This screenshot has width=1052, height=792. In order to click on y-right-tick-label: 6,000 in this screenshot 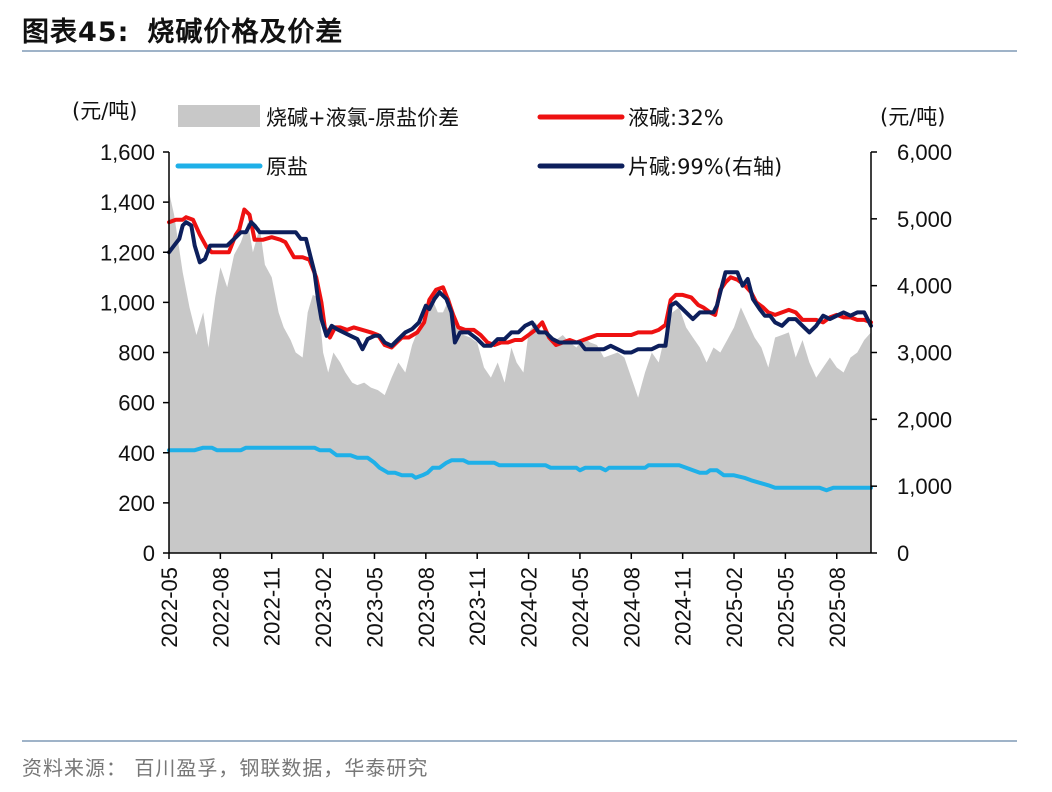, I will do `click(924, 152)`.